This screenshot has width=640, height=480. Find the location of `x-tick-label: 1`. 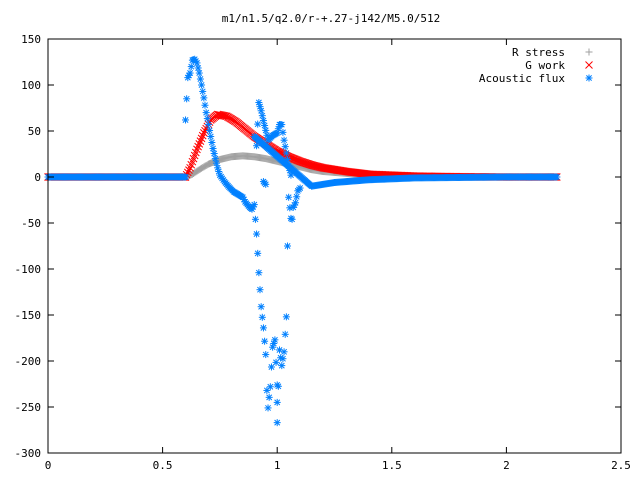

x-tick-label: 1 is located at coordinates (277, 465).